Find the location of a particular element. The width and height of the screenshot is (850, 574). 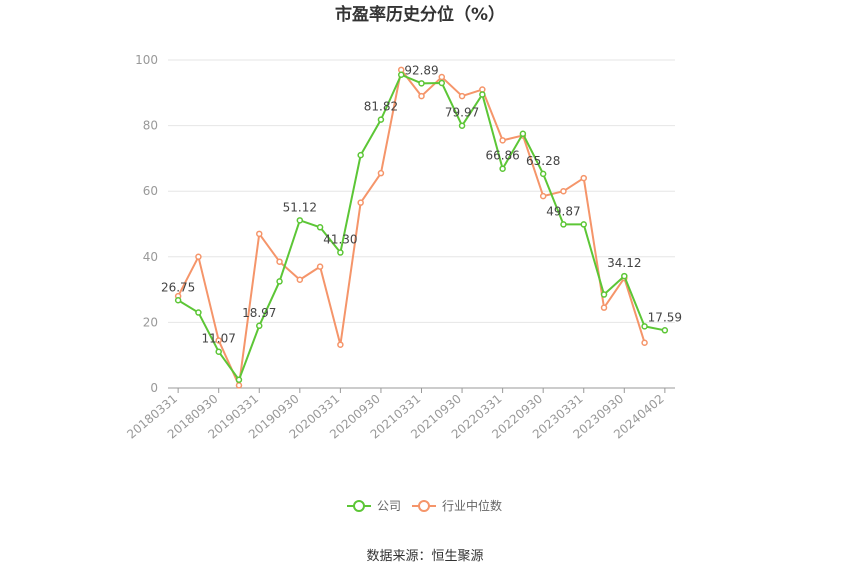

legend: 公司 行业中位数 is located at coordinates (424, 505).